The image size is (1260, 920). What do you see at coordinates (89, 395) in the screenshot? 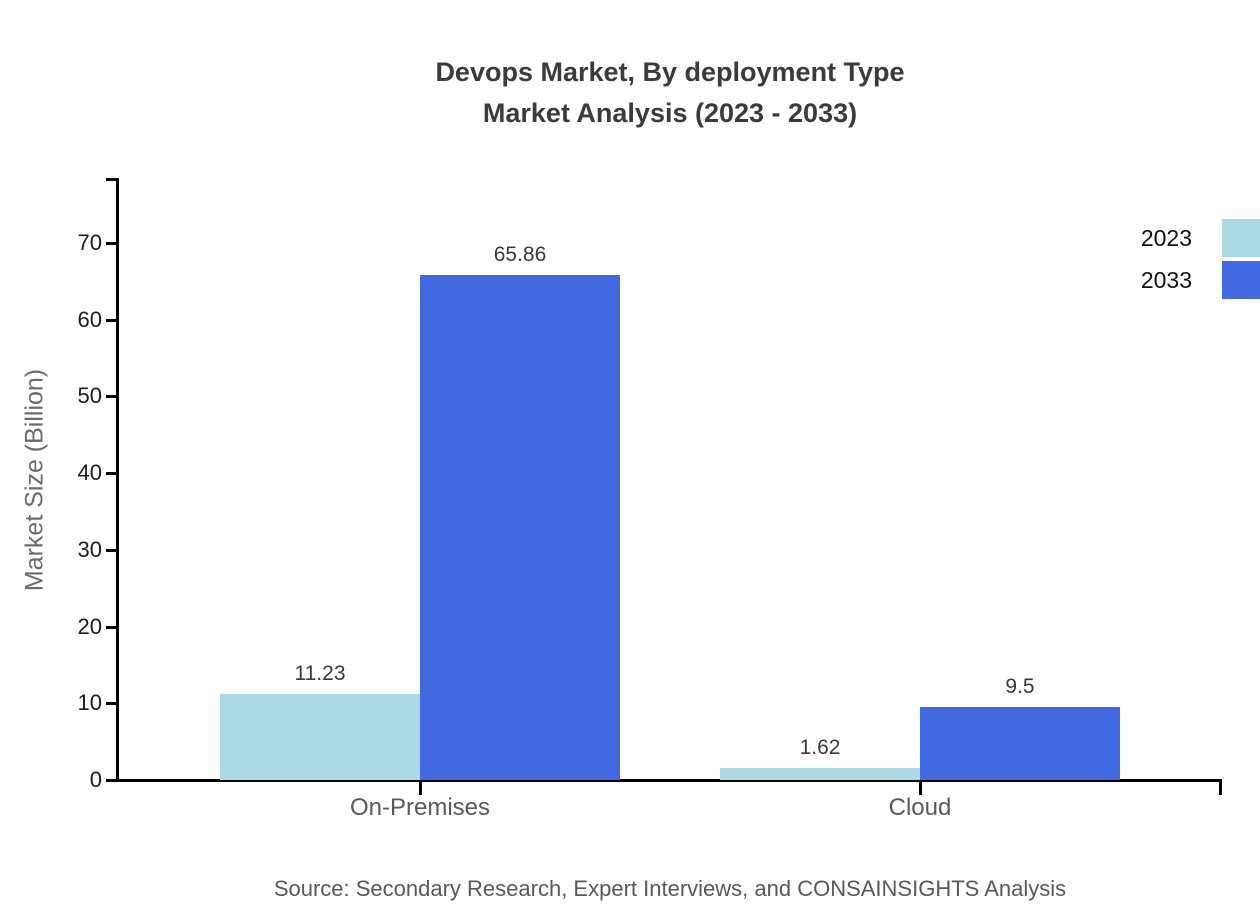
I see `y-tick-label-50: 50` at bounding box center [89, 395].